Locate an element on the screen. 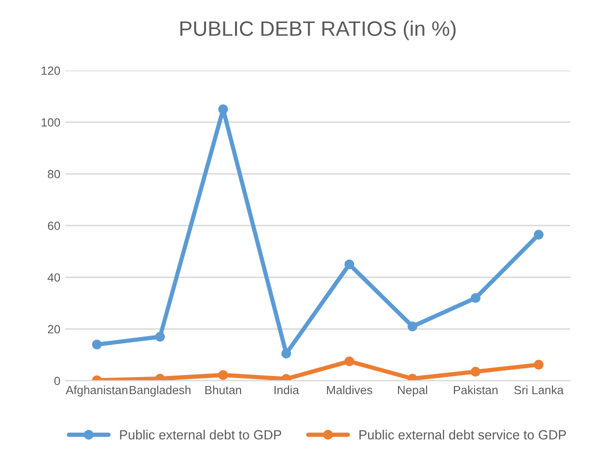 The width and height of the screenshot is (594, 470). y-tick-label: 20 is located at coordinates (54, 329).